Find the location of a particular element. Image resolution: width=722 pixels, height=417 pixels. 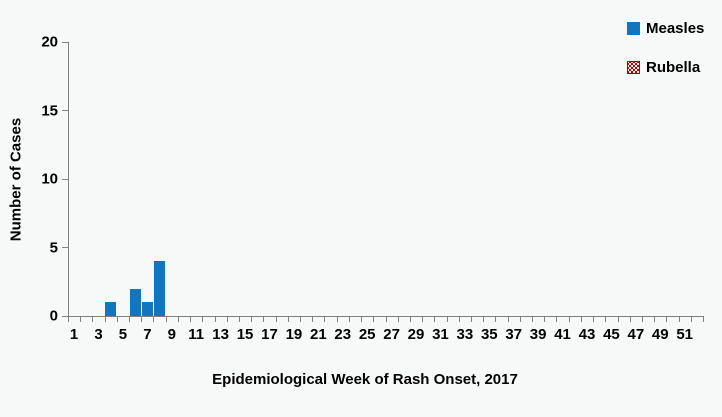

x-axis-tick-label: 45 is located at coordinates (611, 334).